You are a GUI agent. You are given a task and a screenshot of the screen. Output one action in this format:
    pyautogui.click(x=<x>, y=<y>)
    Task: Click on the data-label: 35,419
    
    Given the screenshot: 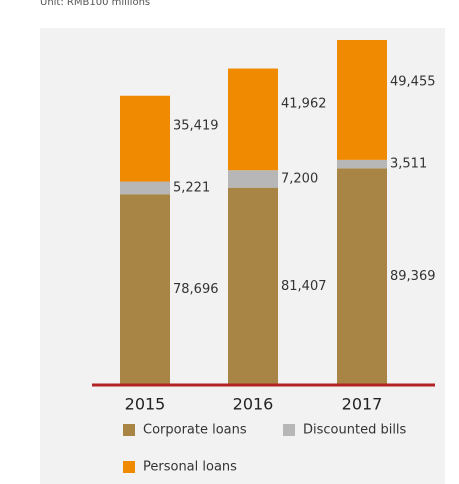 What is the action you would take?
    pyautogui.click(x=196, y=125)
    